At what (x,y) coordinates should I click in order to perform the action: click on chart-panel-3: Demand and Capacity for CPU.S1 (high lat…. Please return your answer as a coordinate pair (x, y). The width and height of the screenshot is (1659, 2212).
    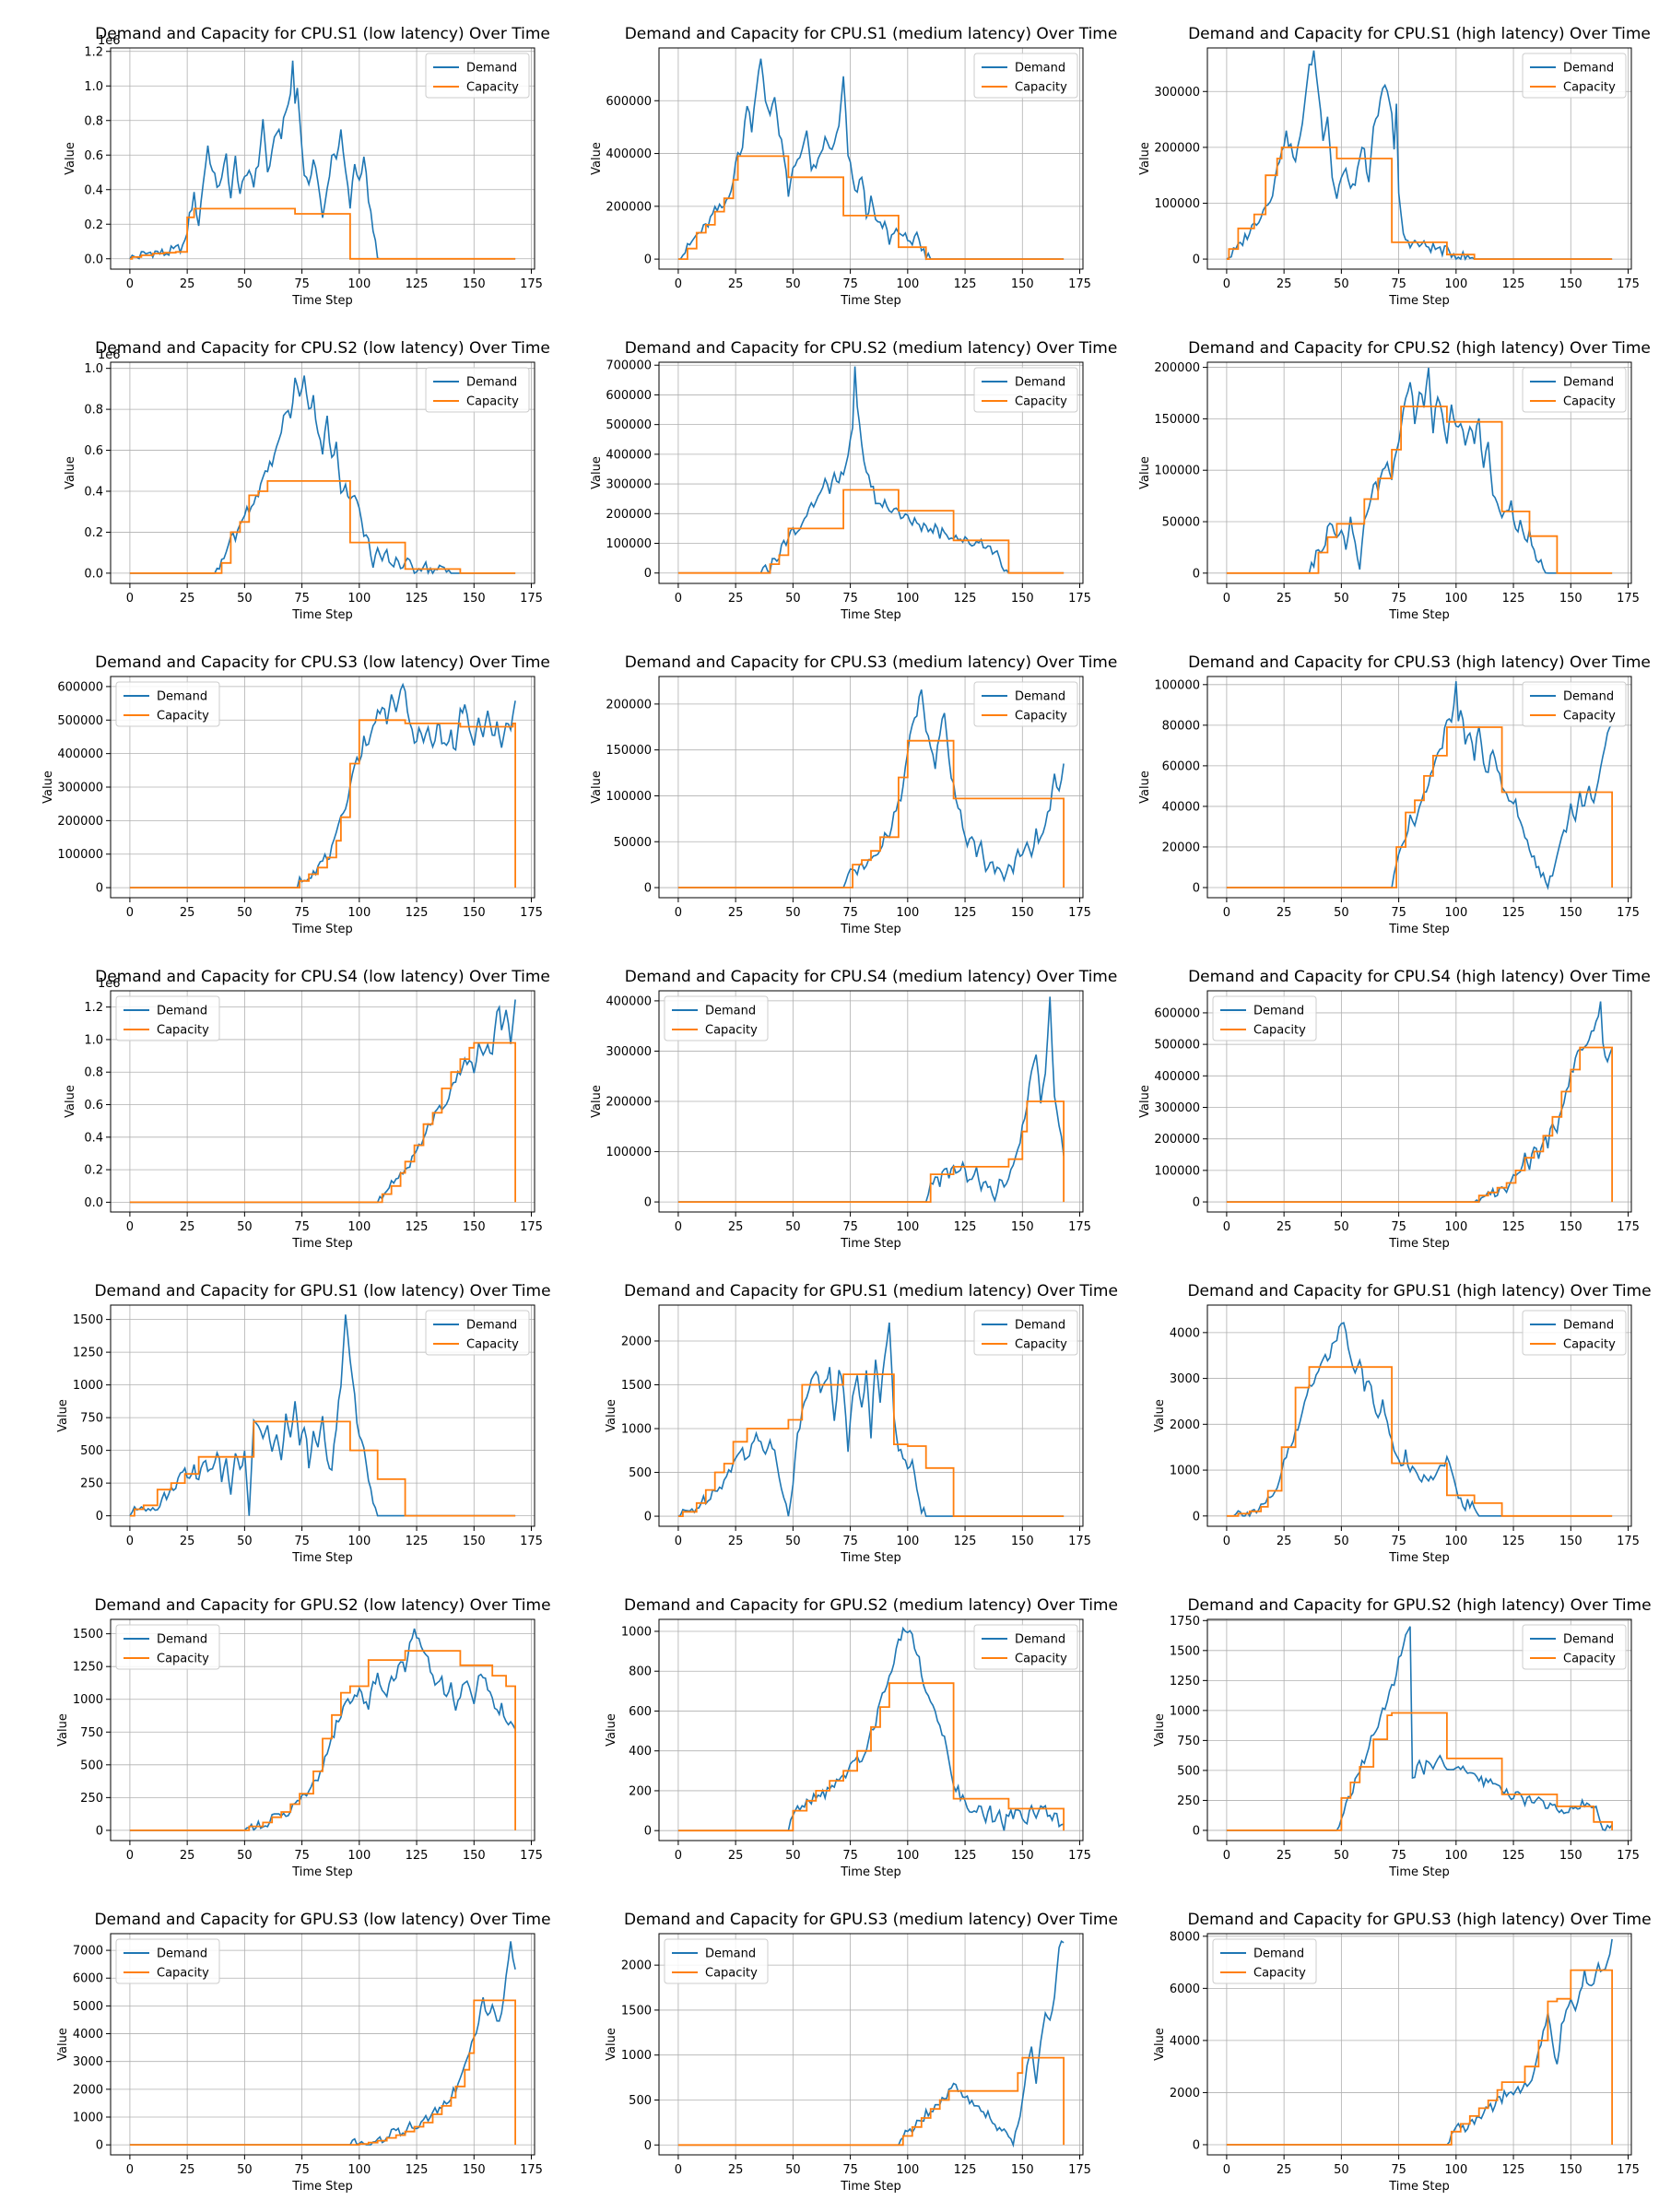
    Looking at the image, I should click on (1394, 166).